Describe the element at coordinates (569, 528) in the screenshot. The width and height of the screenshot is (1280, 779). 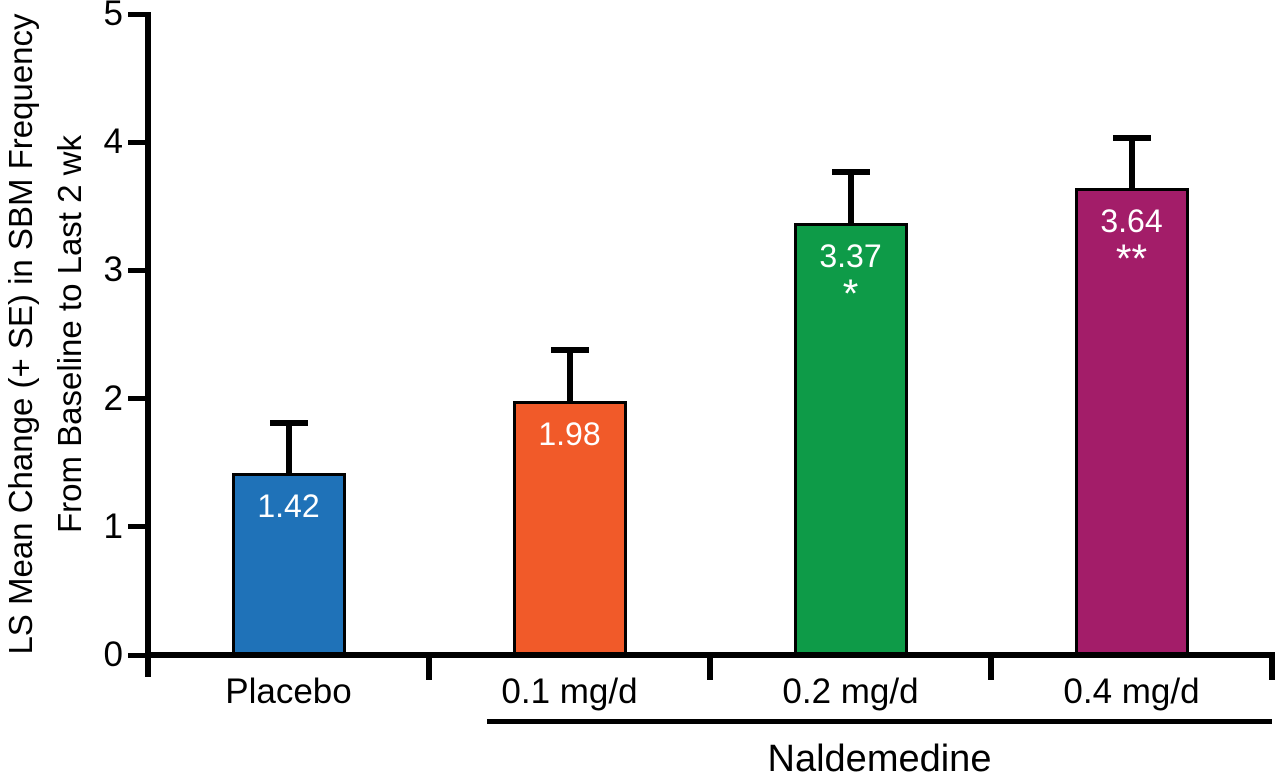
I see `bar: 1.98` at that location.